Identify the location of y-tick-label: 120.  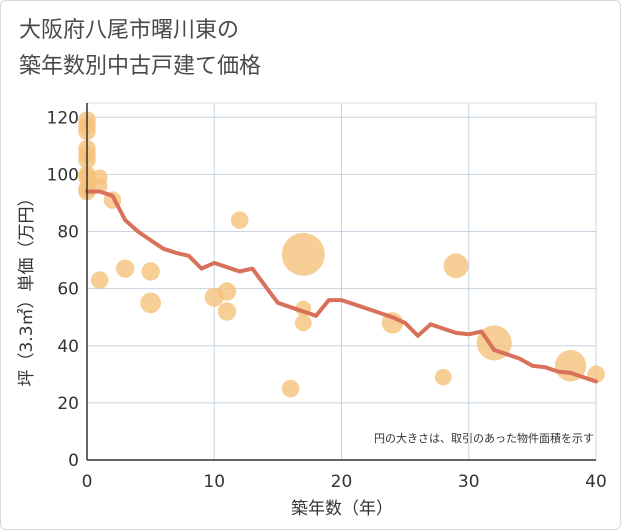
(63, 118).